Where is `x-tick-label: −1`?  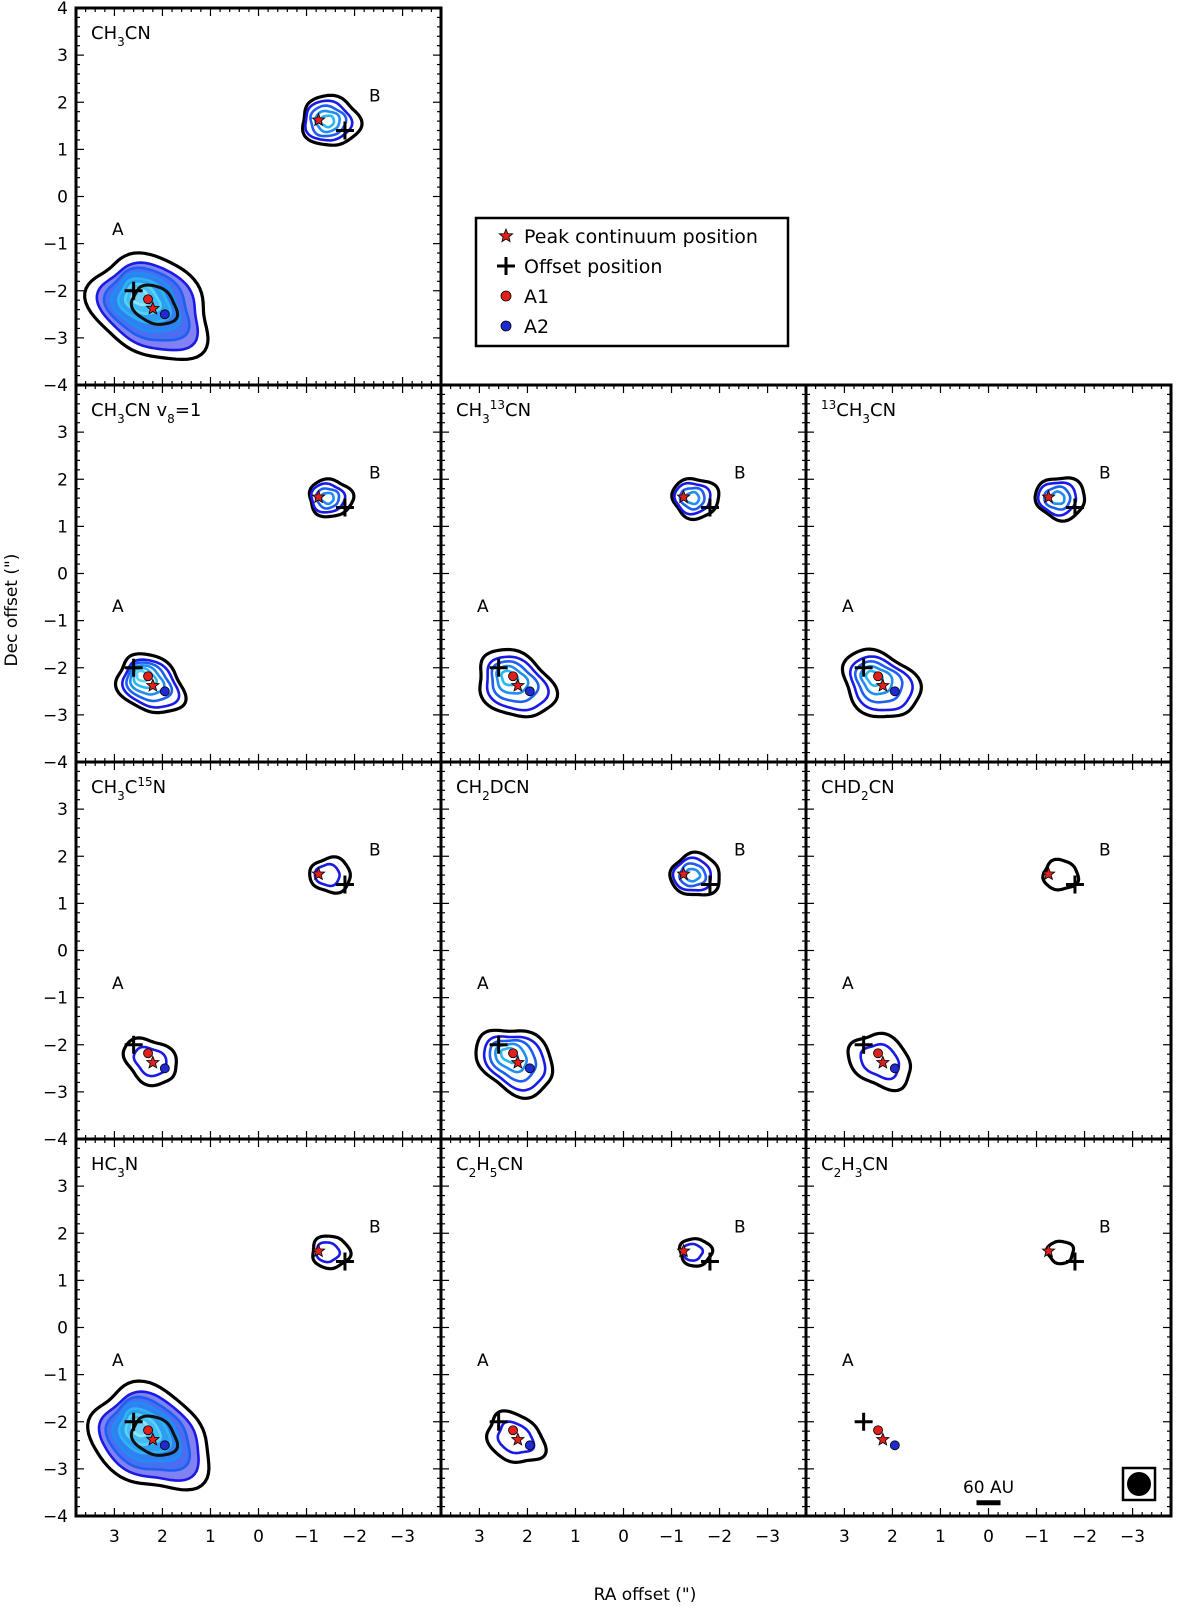
x-tick-label: −1 is located at coordinates (1036, 1537).